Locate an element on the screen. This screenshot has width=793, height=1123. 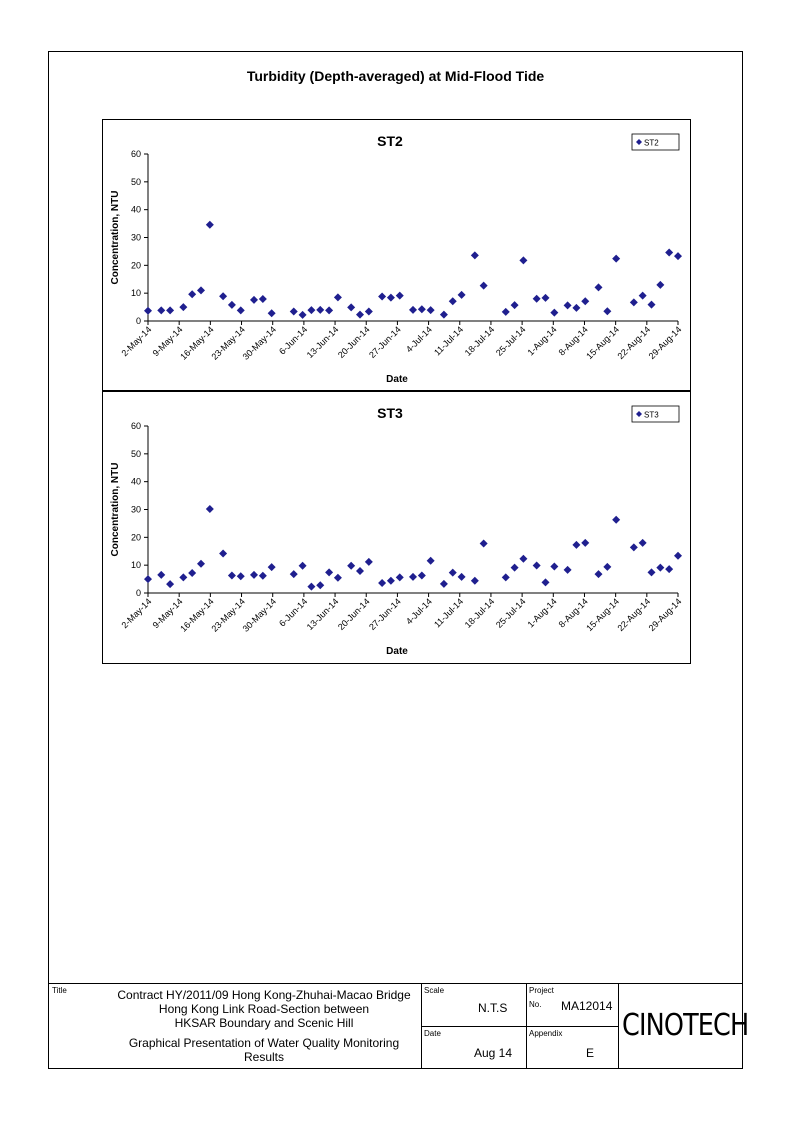
x-tick-label: 20-Jun-14 is located at coordinates (354, 614).